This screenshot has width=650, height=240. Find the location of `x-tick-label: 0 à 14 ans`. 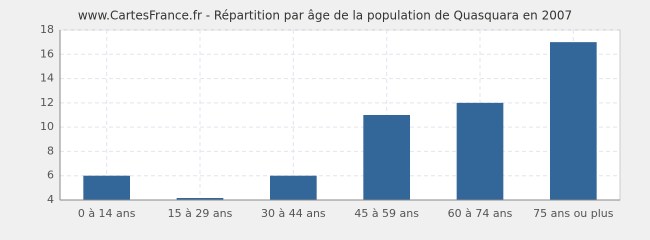

x-tick-label: 0 à 14 ans is located at coordinates (107, 213).